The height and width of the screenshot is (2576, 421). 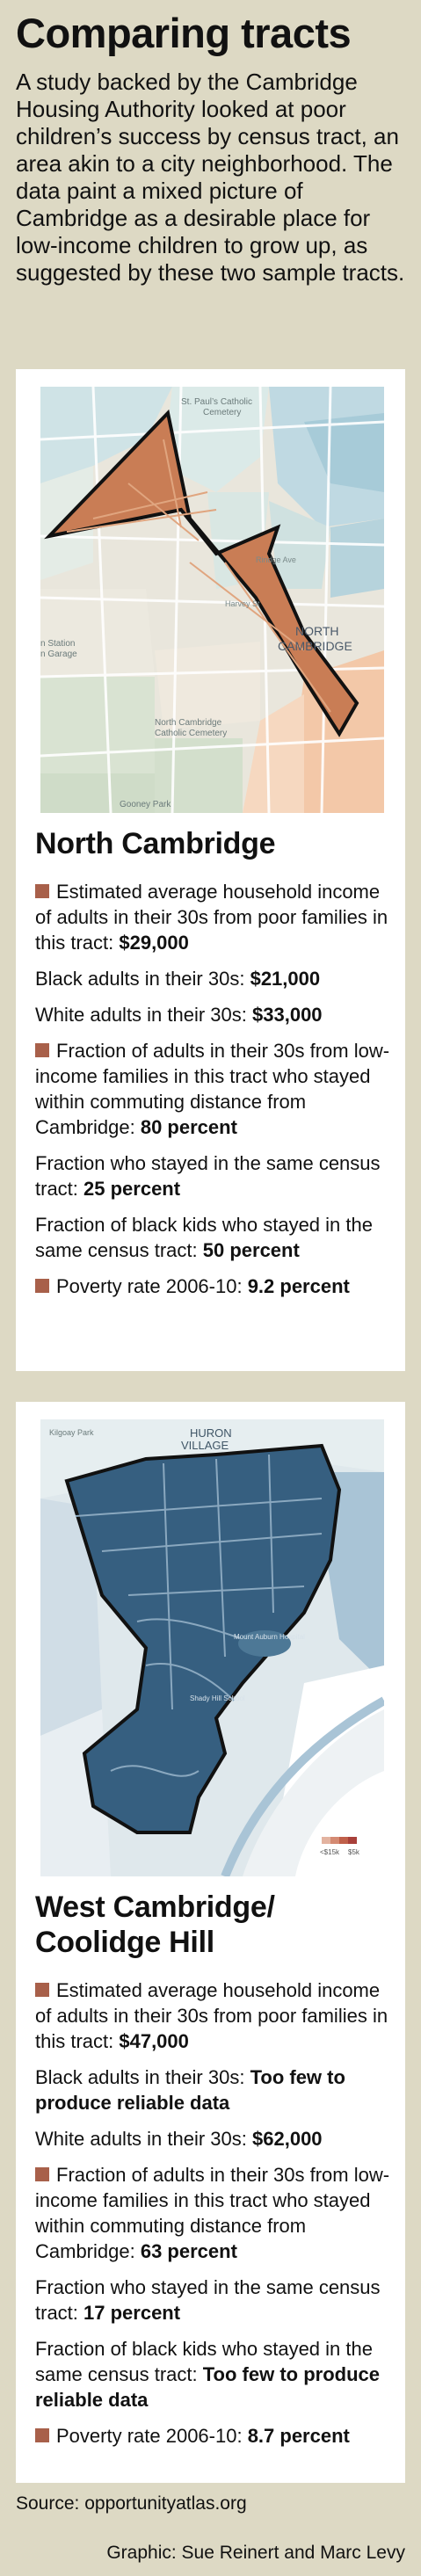 I want to click on svg-text: Shady Hill School, so click(x=217, y=1698).